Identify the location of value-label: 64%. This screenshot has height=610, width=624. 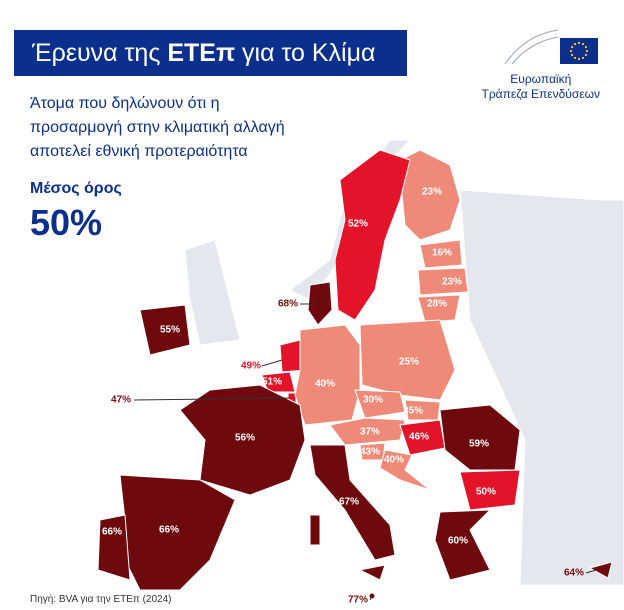
(574, 573).